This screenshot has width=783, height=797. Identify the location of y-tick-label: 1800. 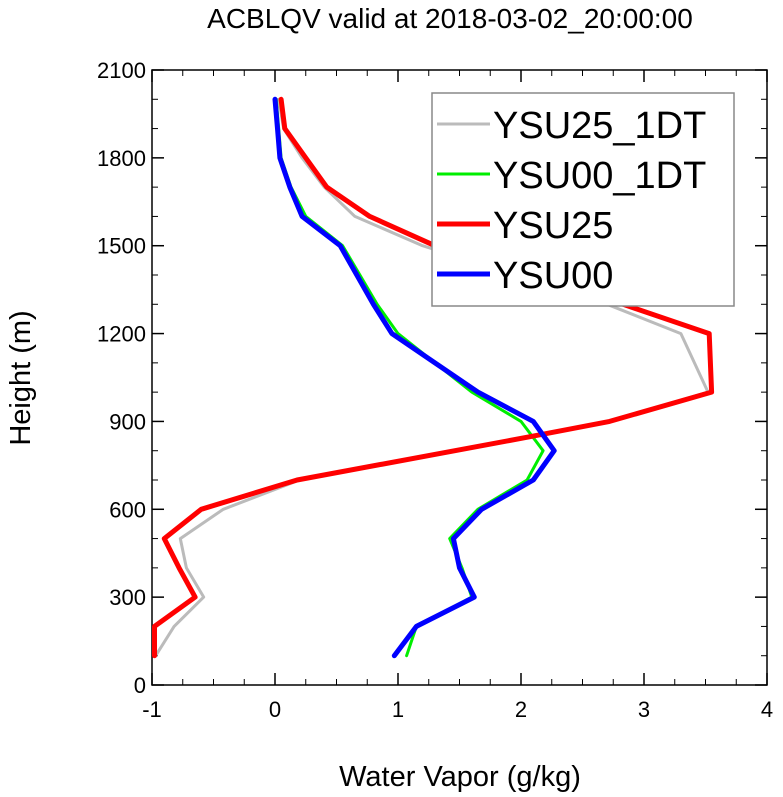
(121, 158).